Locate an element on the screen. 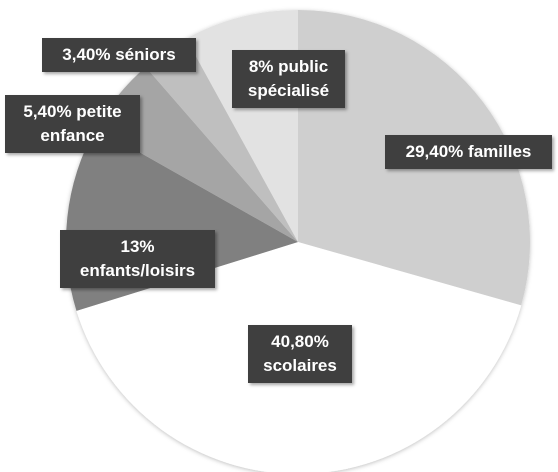  category-label: public spécialisé is located at coordinates (288, 78).